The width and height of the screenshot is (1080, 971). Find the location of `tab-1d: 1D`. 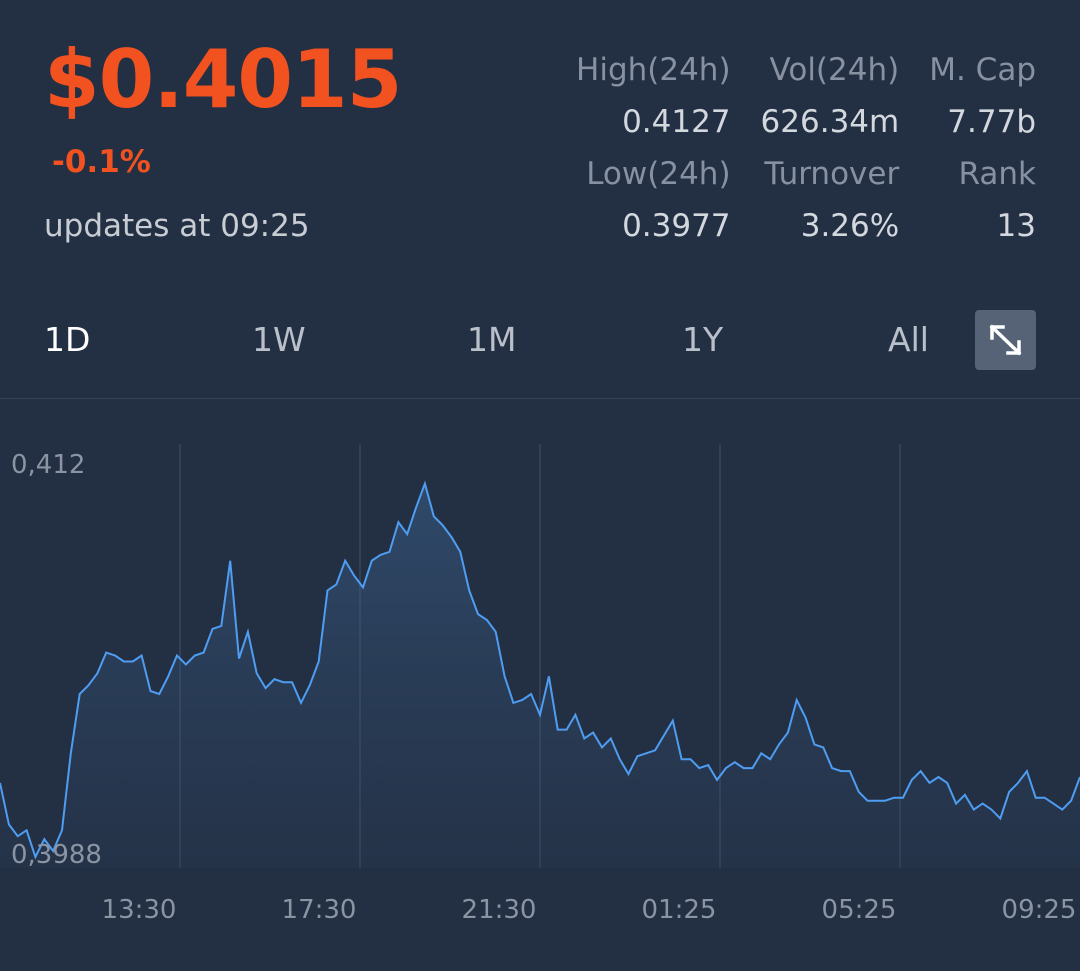

tab-1d: 1D is located at coordinates (67, 339).